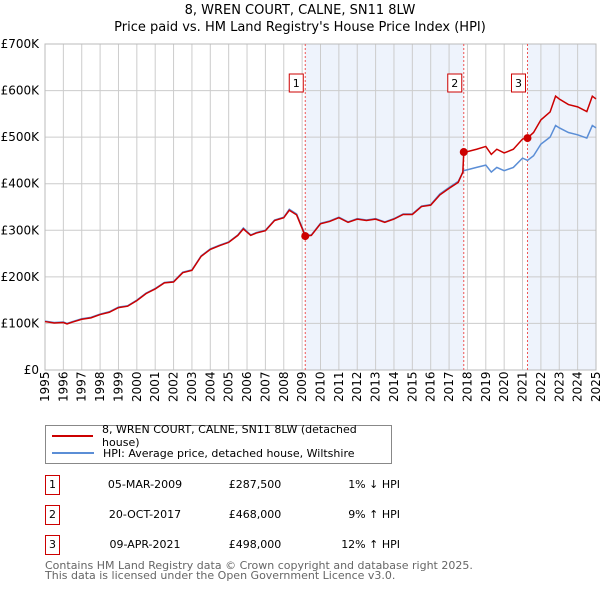 This screenshot has width=600, height=590. I want to click on x-tick-label: 2001, so click(155, 386).